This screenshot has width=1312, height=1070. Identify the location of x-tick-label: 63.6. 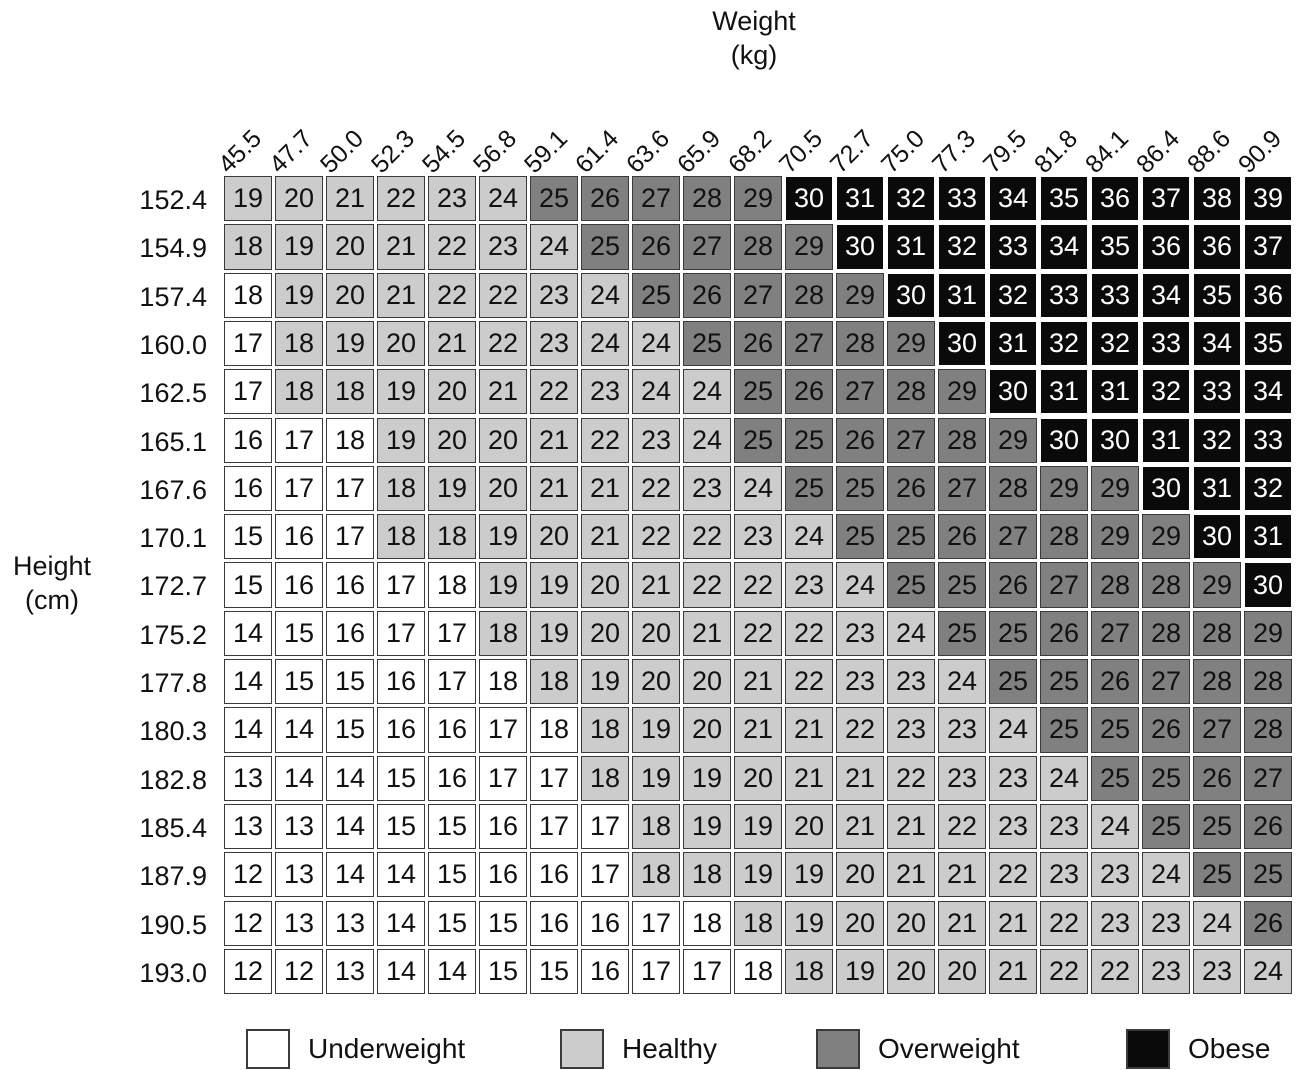
(648, 151).